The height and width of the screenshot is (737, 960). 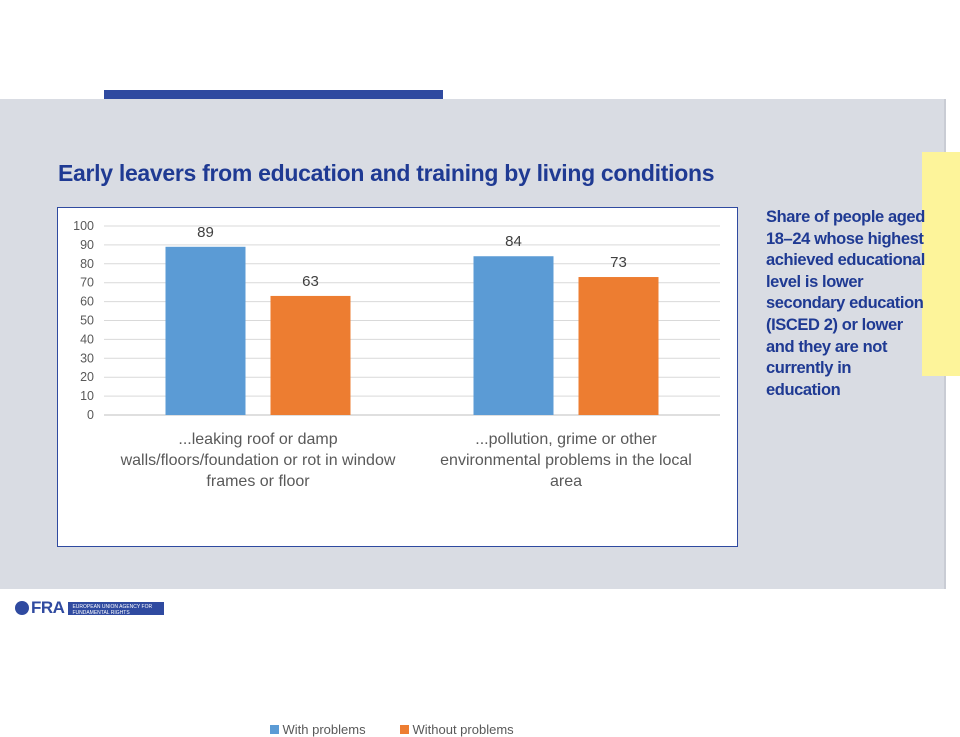 What do you see at coordinates (87, 245) in the screenshot?
I see `y-tick-label-90: 90` at bounding box center [87, 245].